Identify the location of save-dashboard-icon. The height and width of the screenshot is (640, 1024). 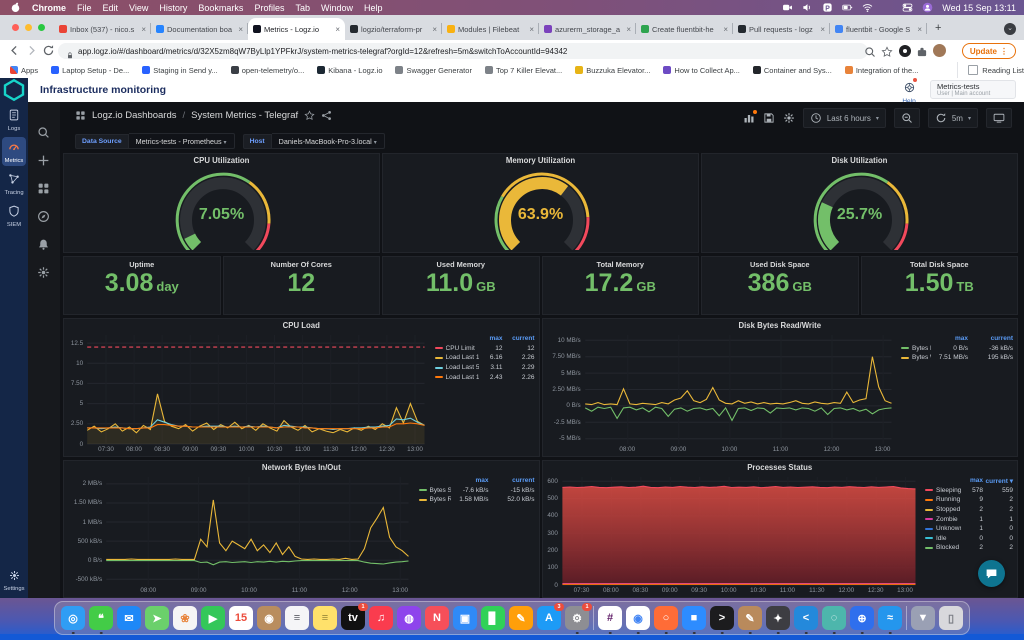
(769, 118).